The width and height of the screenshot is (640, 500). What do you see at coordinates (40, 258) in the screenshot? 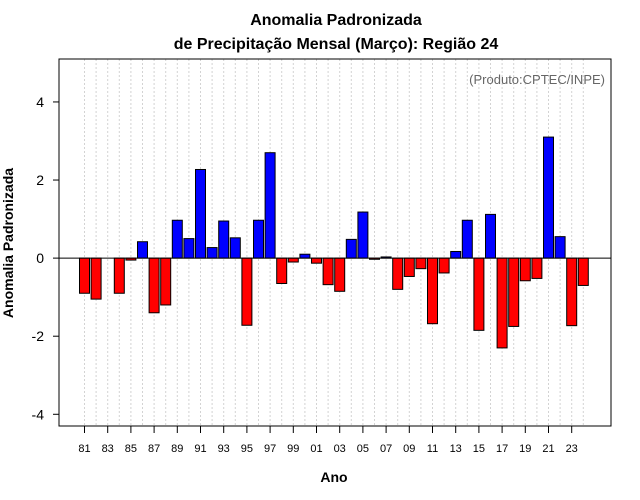
I see `y-tick-label-0: 0` at bounding box center [40, 258].